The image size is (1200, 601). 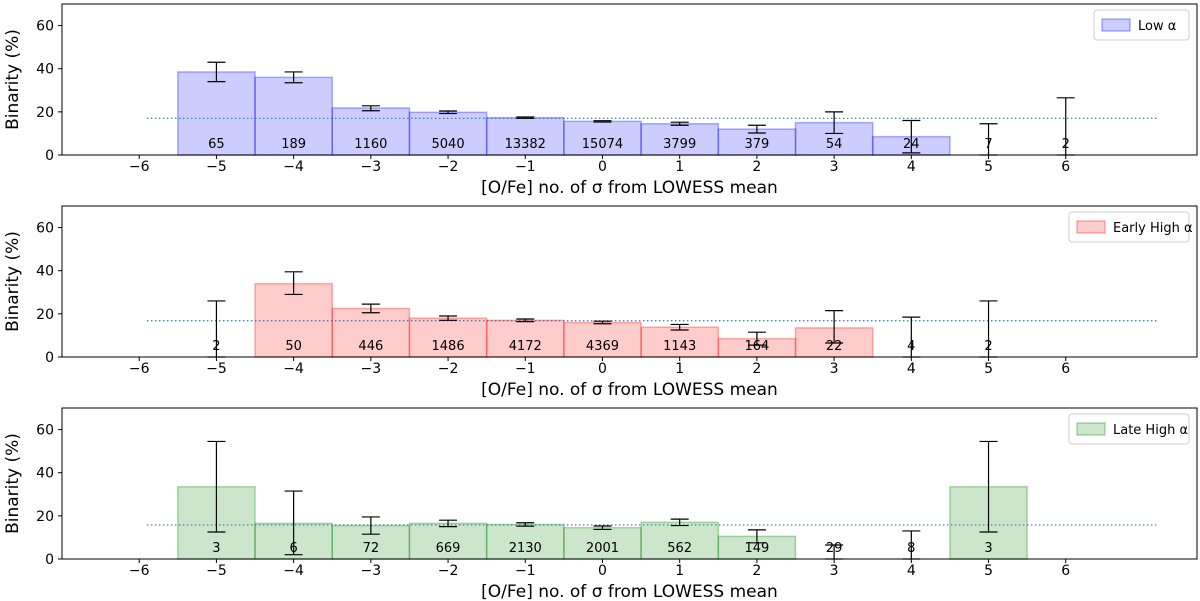 I want to click on count-label: 7, so click(x=988, y=144).